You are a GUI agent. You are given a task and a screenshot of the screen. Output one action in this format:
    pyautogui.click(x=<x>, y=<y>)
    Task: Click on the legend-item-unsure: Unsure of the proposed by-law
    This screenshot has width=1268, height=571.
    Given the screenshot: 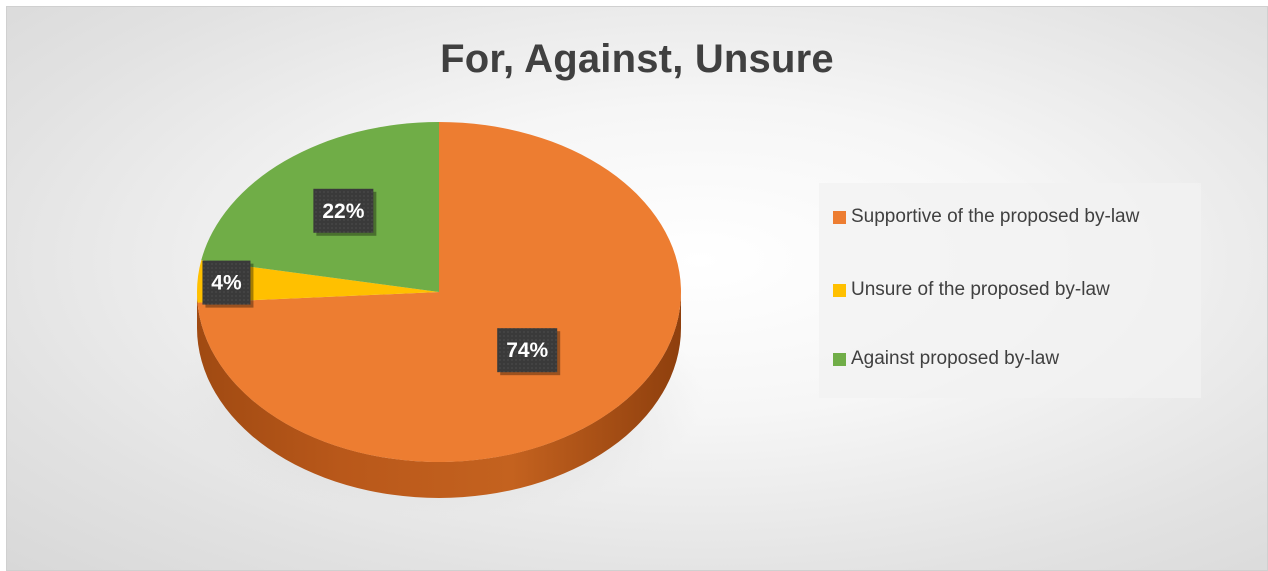 What is the action you would take?
    pyautogui.click(x=971, y=290)
    